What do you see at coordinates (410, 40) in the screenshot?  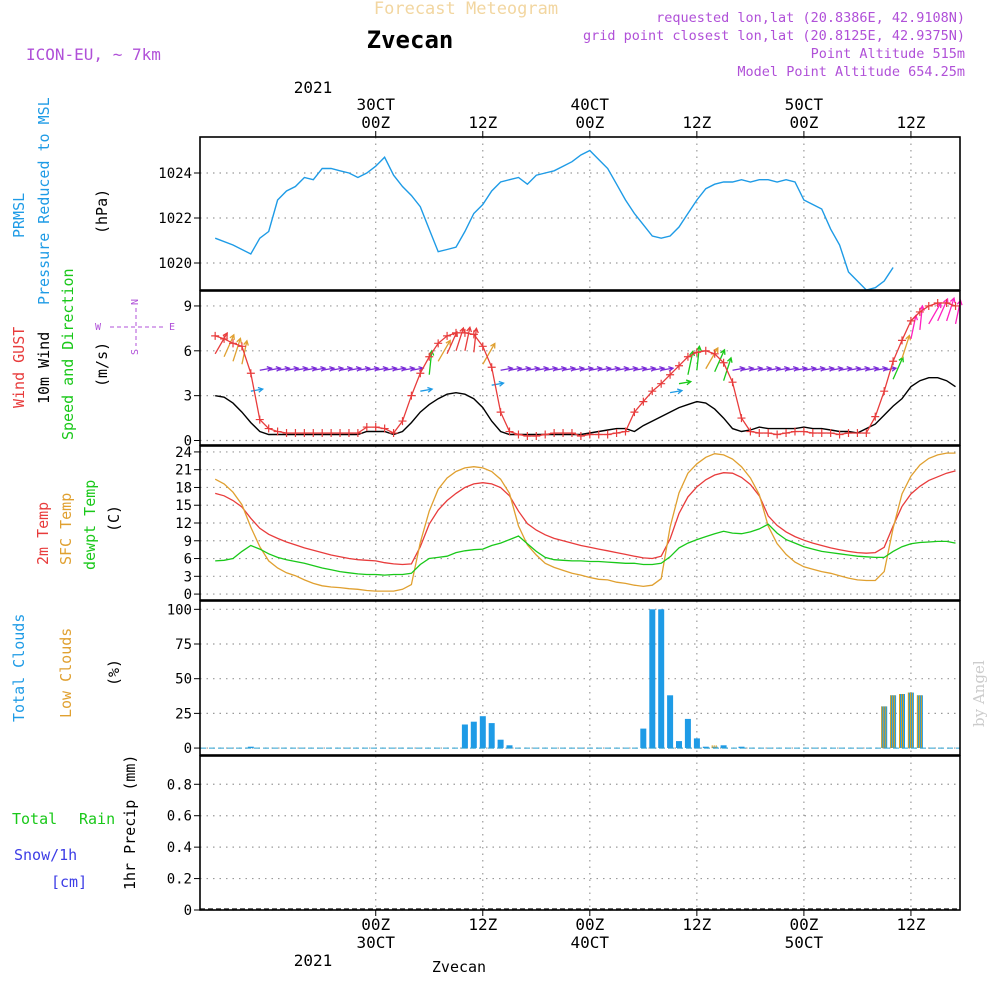 I see `location-title: Zvecan` at bounding box center [410, 40].